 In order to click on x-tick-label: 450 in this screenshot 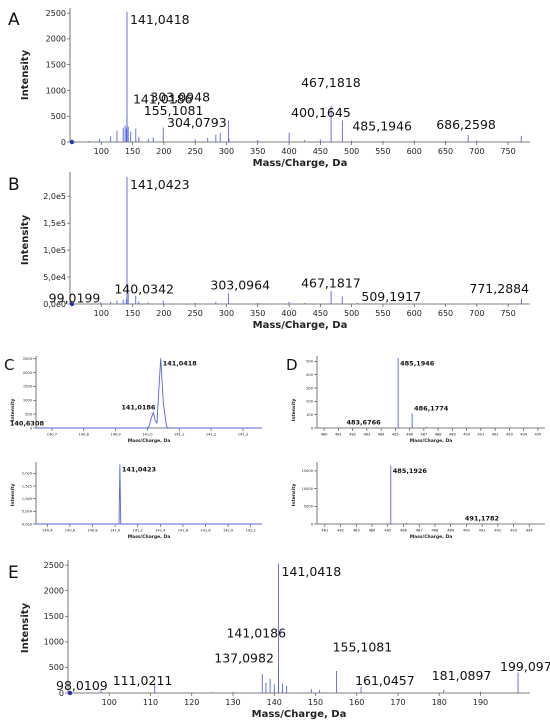, I will do `click(320, 151)`.